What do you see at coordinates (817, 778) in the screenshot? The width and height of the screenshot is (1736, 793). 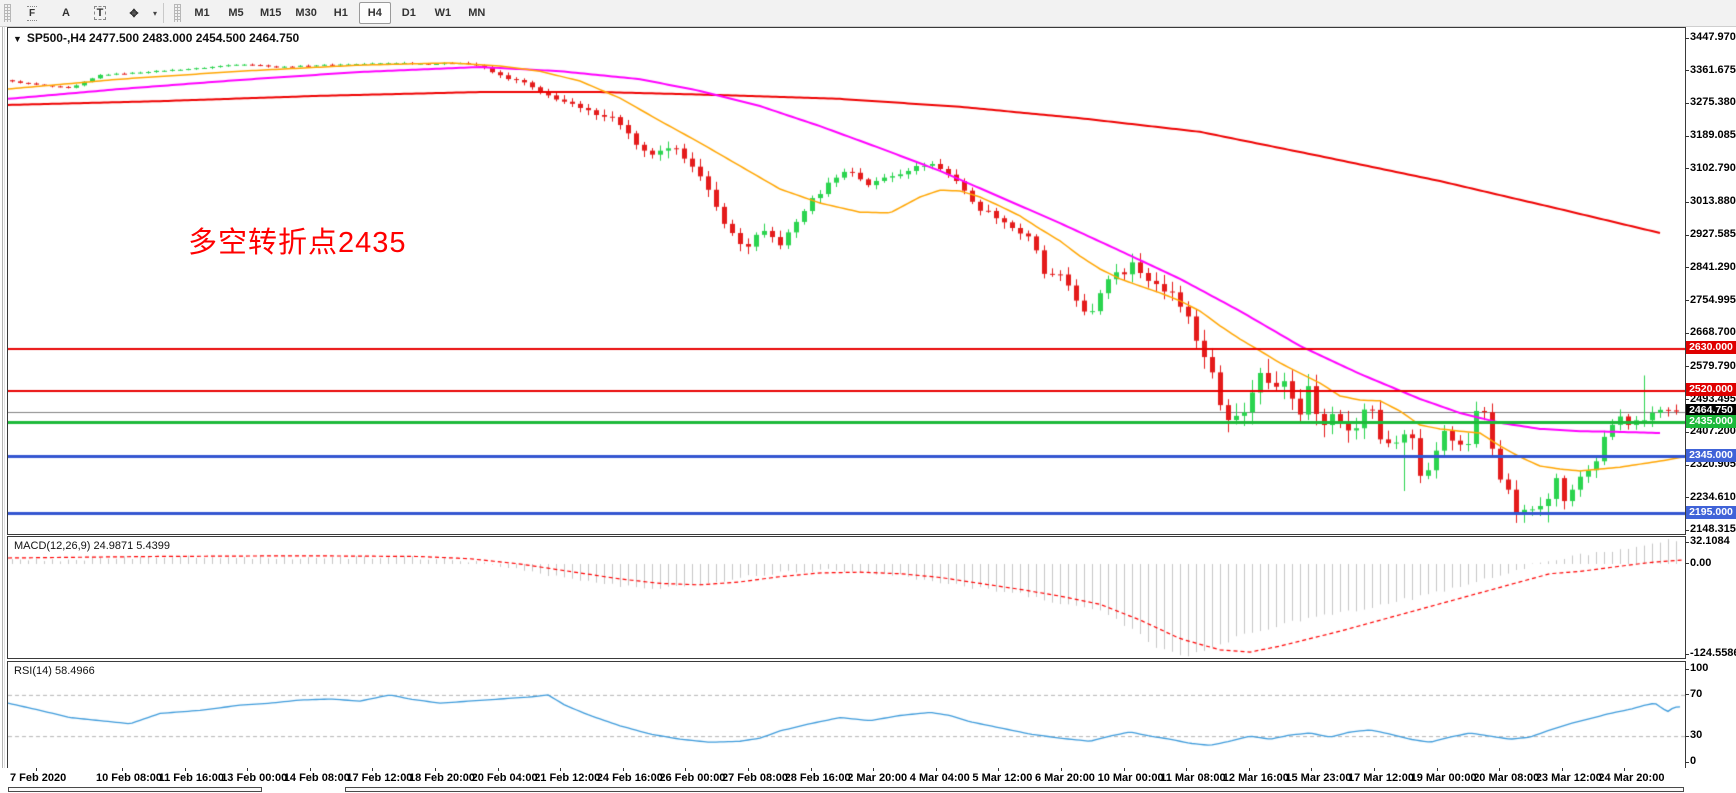 I see `time-axis-label: 28 Feb 16:00` at bounding box center [817, 778].